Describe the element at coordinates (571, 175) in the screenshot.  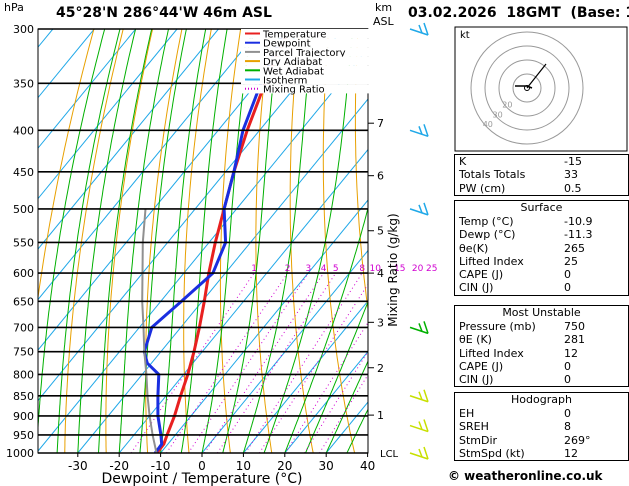
I see `totals-value: 33` at that location.